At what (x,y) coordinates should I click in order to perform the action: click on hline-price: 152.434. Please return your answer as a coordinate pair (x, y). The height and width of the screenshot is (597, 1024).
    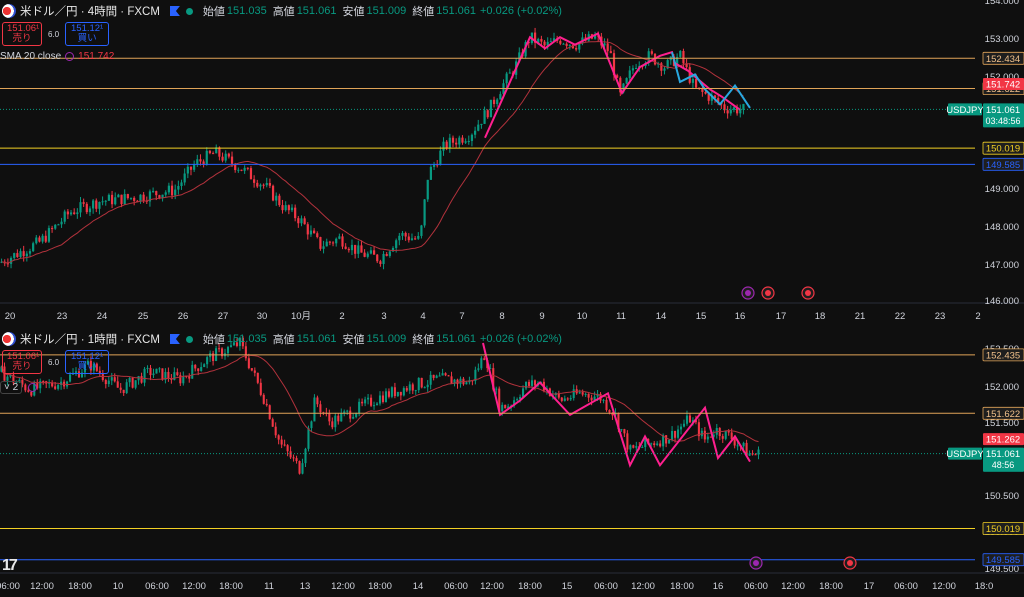
    Looking at the image, I should click on (1003, 59).